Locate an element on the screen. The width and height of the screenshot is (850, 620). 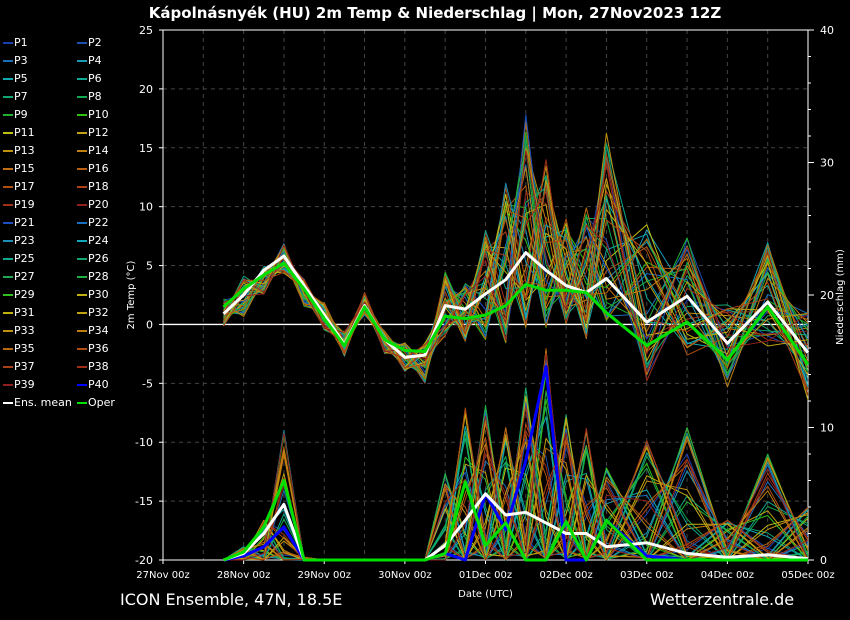
y-tick-label: 20 is located at coordinates (146, 89).